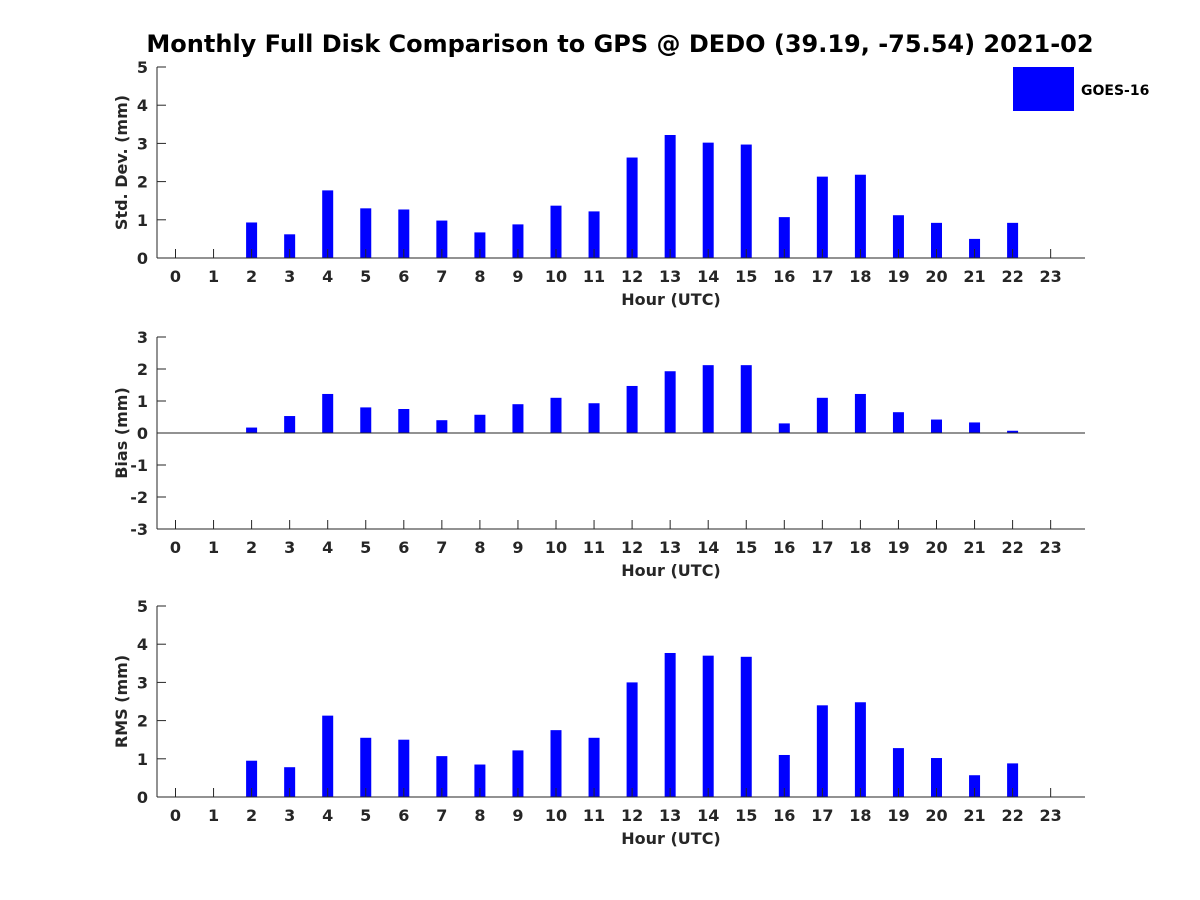  I want to click on x-tick-label-1: 20, so click(936, 276).